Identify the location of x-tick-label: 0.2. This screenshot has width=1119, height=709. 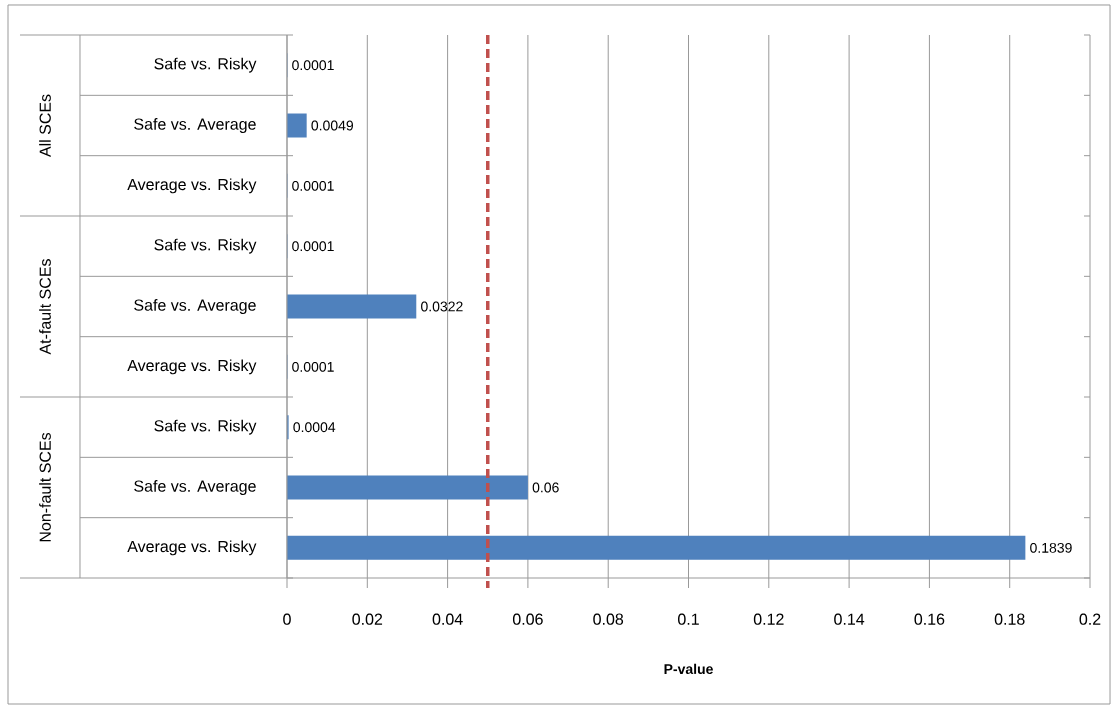
(1090, 619).